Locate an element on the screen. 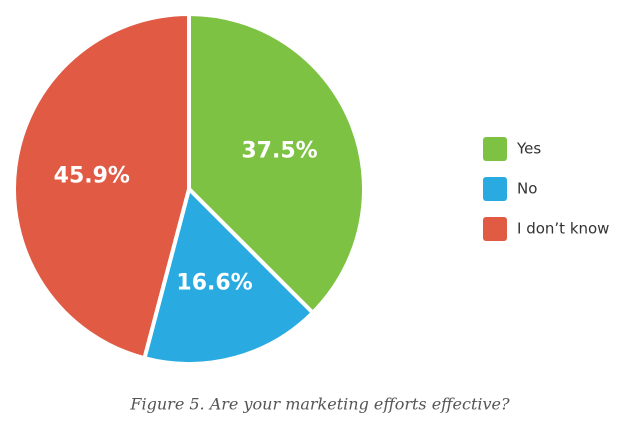  legend-label: I don’t know is located at coordinates (563, 229).